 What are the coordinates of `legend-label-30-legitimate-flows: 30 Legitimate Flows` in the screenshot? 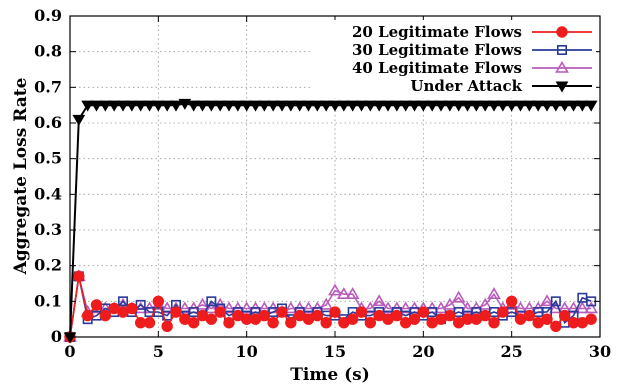 It's located at (437, 50).